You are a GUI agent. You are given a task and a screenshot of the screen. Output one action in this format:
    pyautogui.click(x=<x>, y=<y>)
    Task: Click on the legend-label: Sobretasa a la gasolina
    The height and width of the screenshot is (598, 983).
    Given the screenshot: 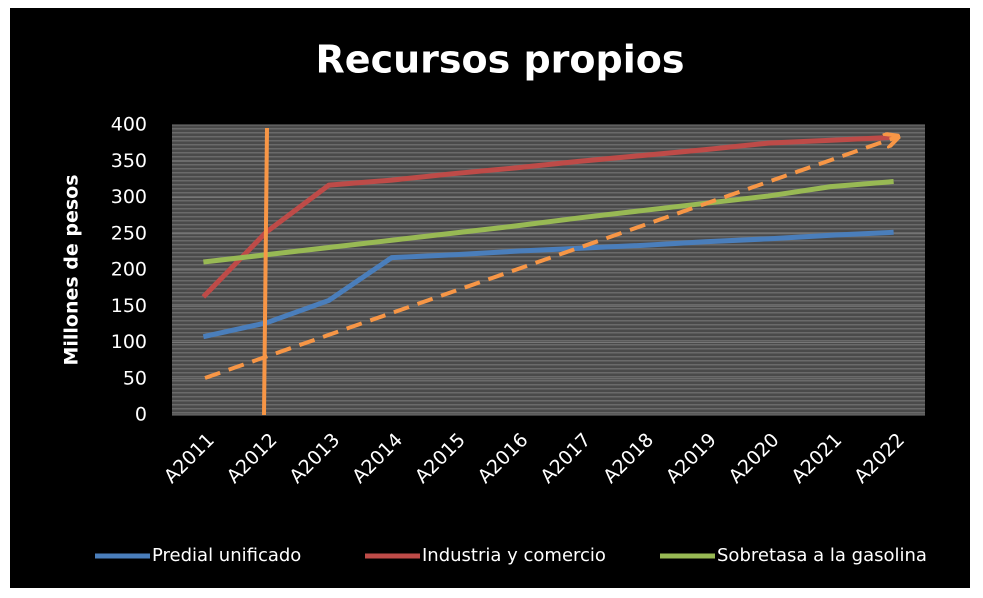 What is the action you would take?
    pyautogui.click(x=822, y=555)
    